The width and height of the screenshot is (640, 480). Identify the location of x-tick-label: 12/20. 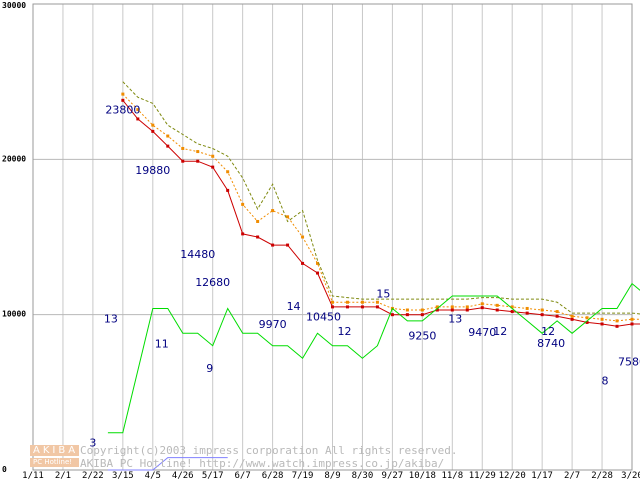
(512, 475).